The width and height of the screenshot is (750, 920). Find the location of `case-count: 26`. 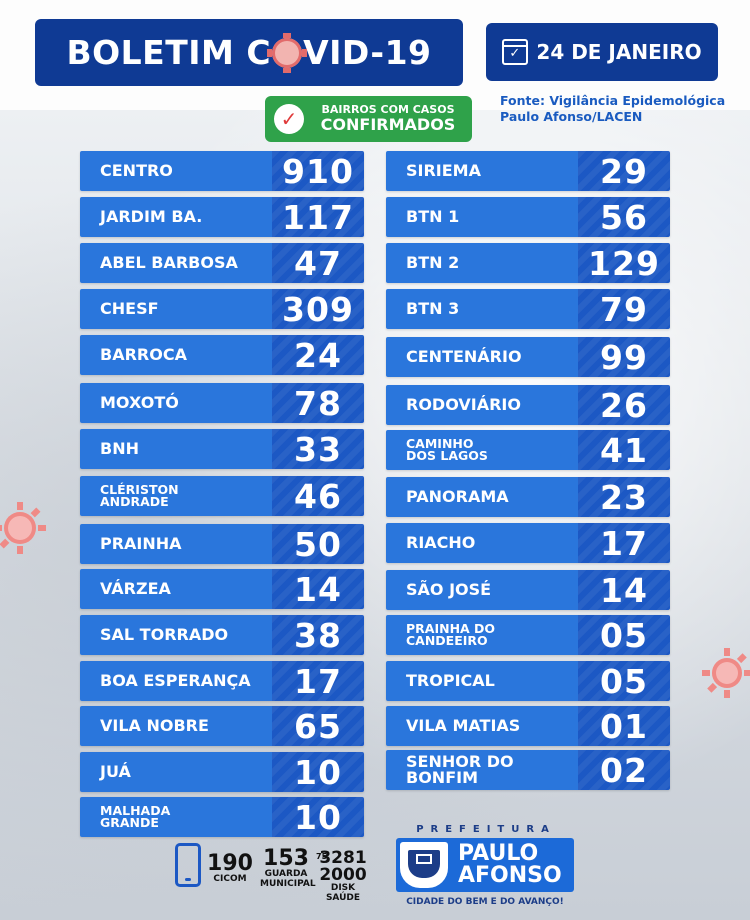

case-count: 26 is located at coordinates (624, 405).